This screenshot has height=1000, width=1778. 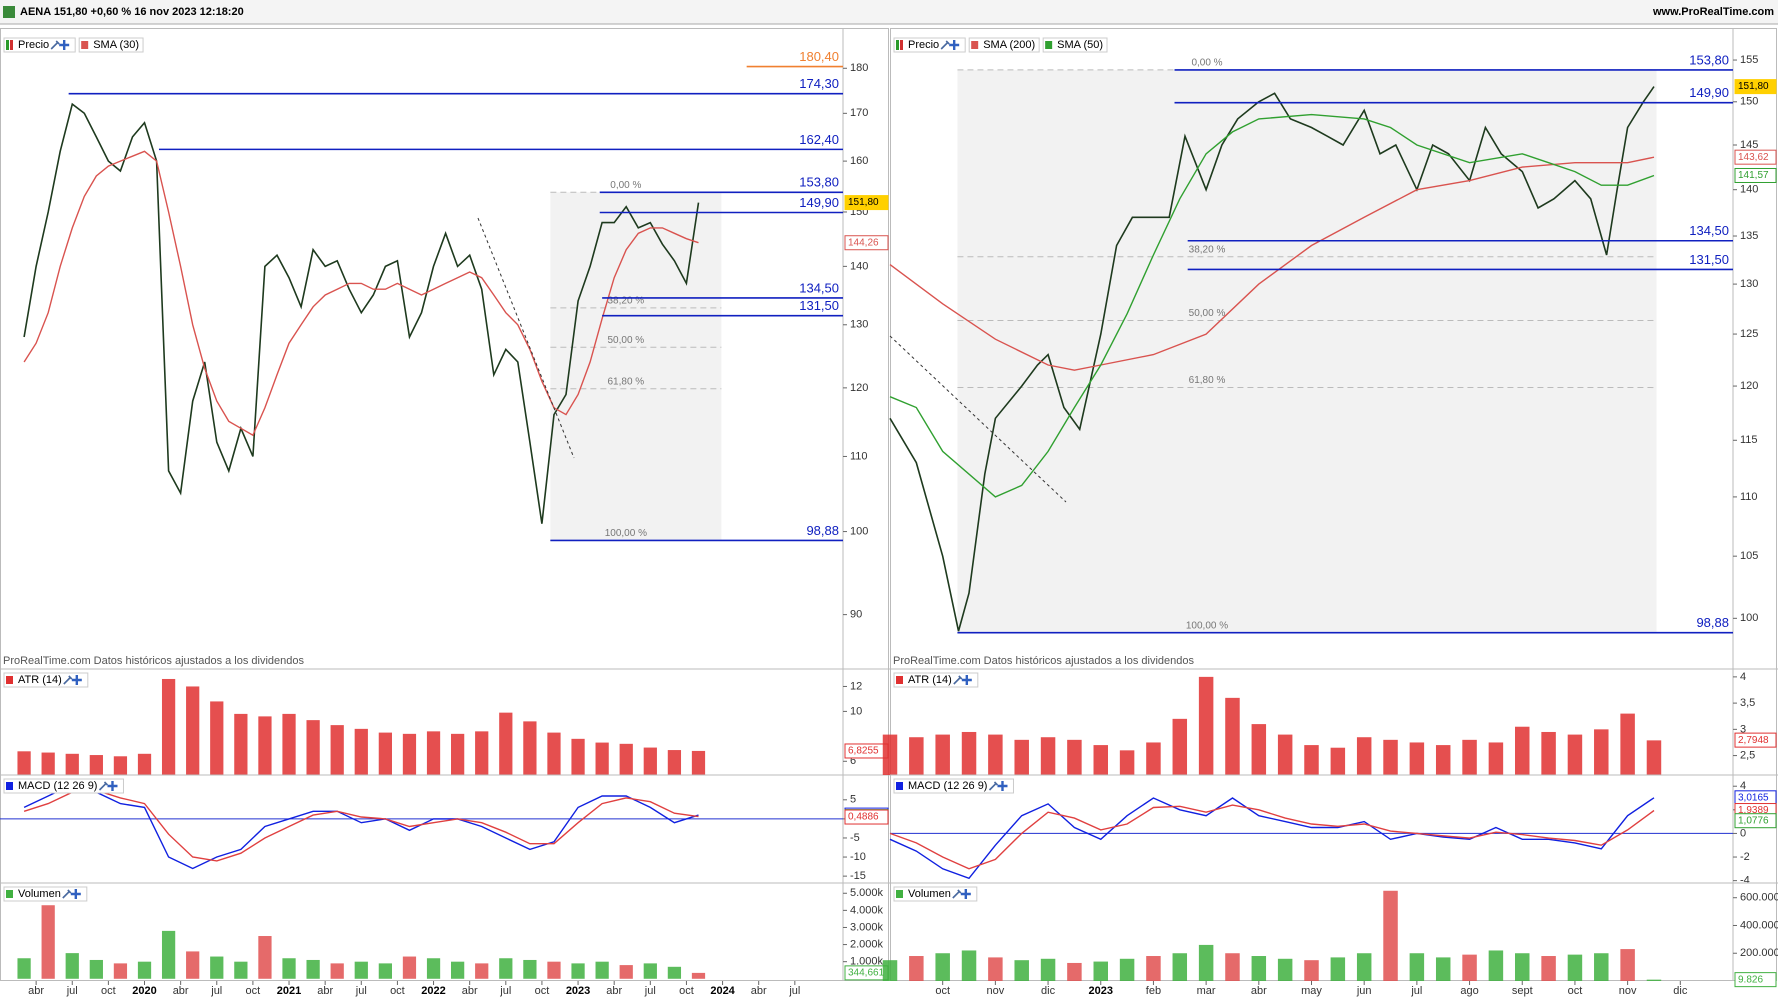 I want to click on y-tick-label: 140, so click(x=1749, y=190).